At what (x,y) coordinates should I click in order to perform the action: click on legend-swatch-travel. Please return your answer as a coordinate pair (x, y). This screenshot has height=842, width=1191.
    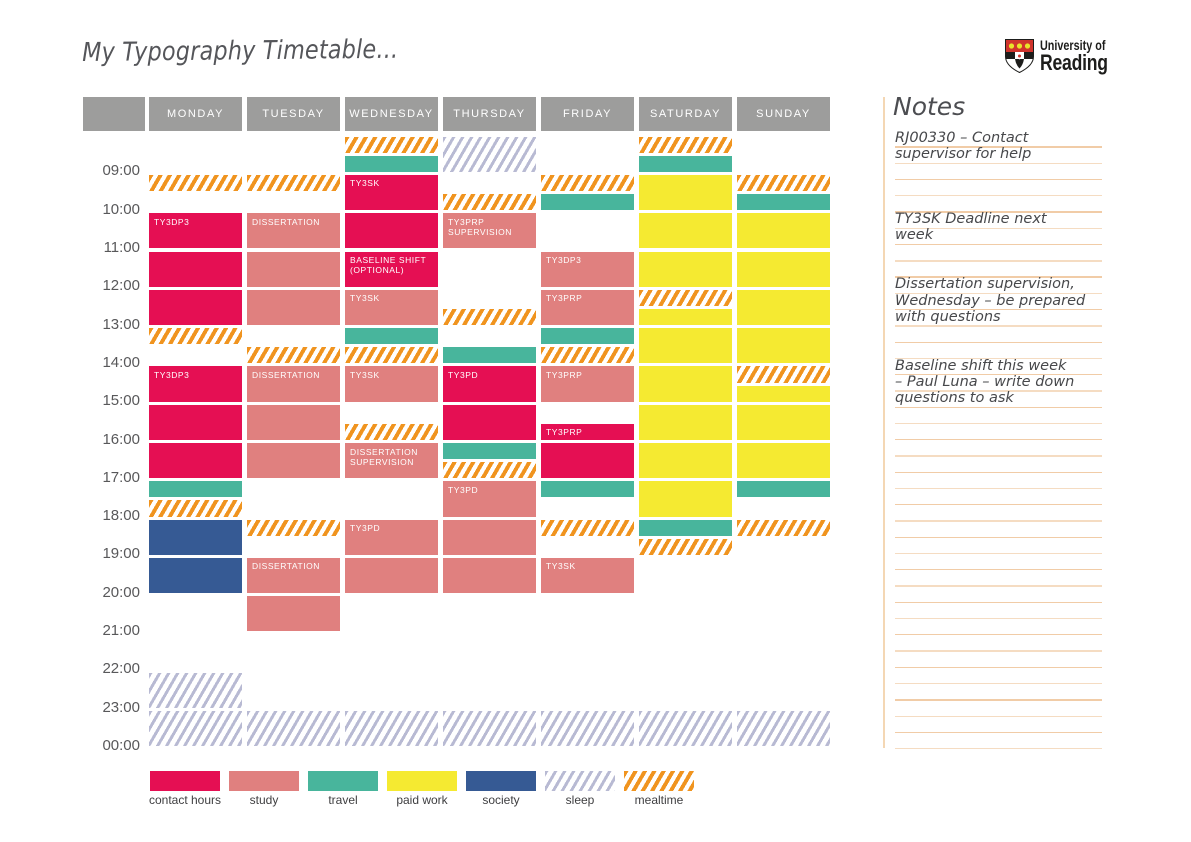
    Looking at the image, I should click on (343, 781).